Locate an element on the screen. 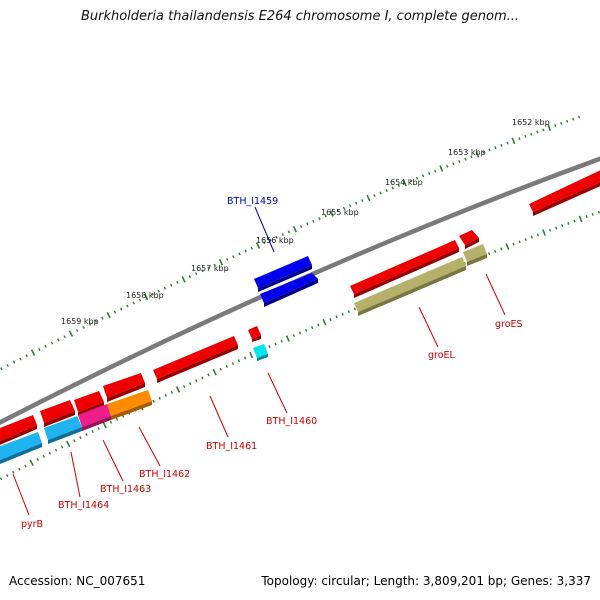  leader-pyrB is located at coordinates (21, 494).